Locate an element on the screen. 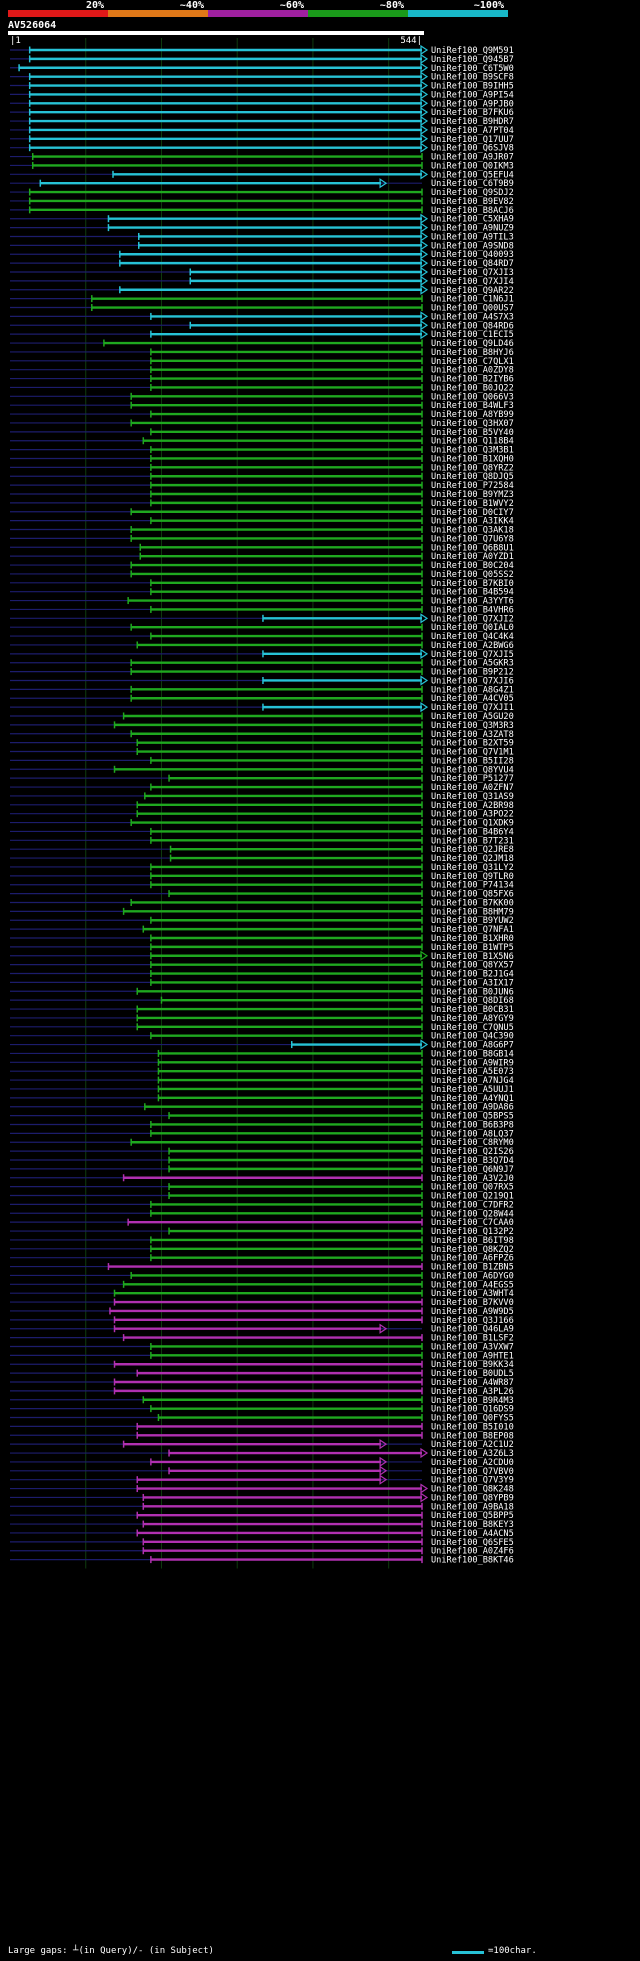 This screenshot has height=1961, width=640. hit-row: UniRef100_Q46LA9 is located at coordinates (262, 1329).